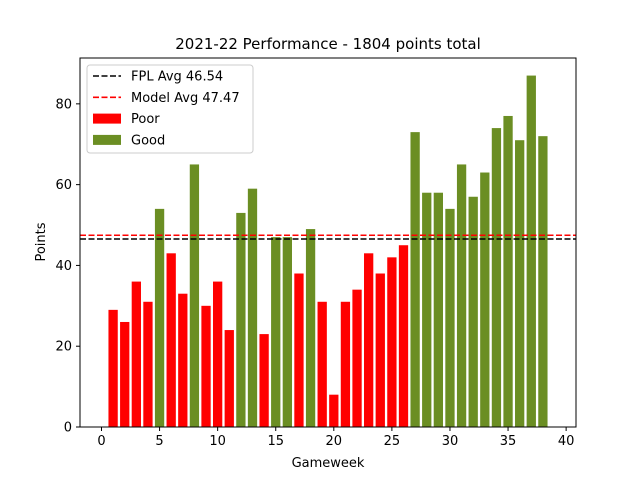 This screenshot has width=640, height=480. What do you see at coordinates (177, 77) in the screenshot?
I see `legend-label: FPL Avg 46.54` at bounding box center [177, 77].